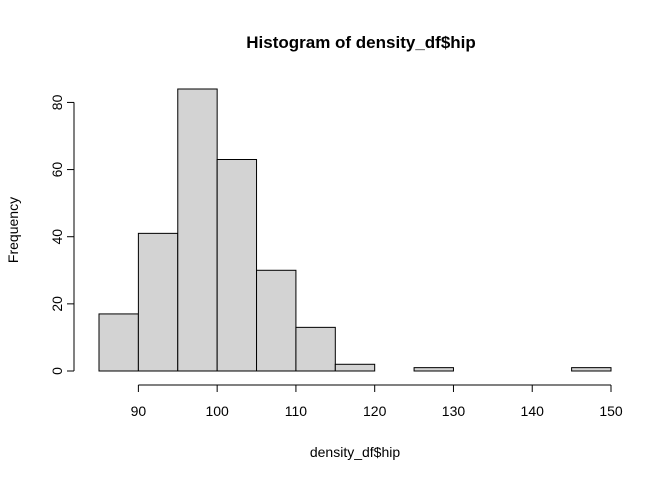 The width and height of the screenshot is (672, 480). I want to click on y-axis: 0 20 40 60 80, so click(62, 234).